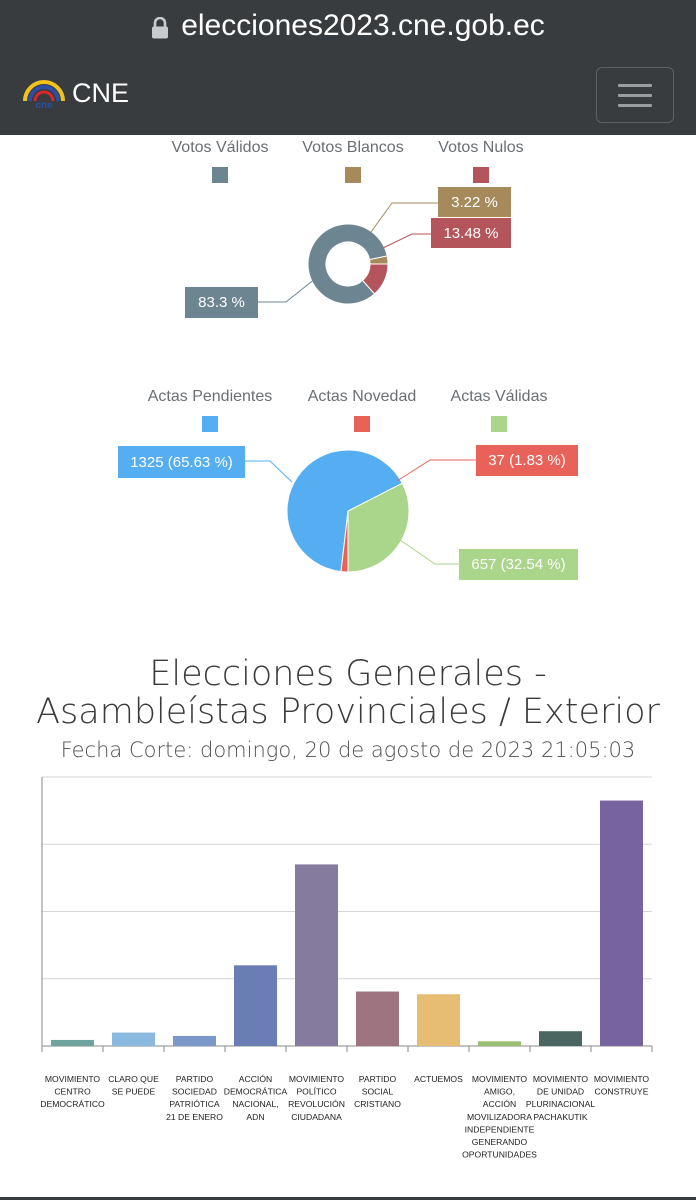 The width and height of the screenshot is (696, 1200). I want to click on legend-actas-validas: Actas Válidas, so click(499, 410).